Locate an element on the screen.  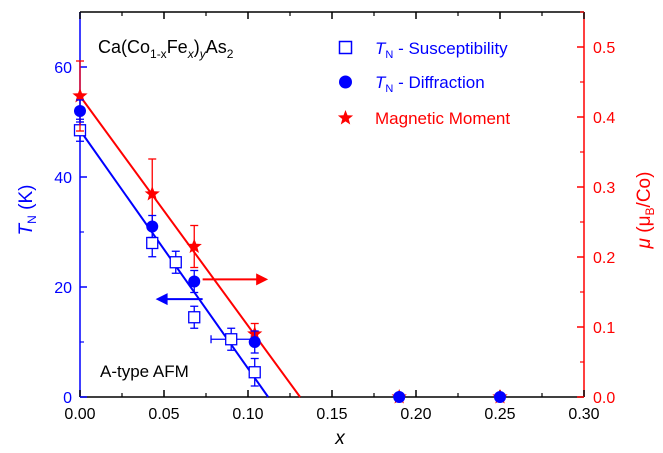
x-axis-label: x is located at coordinates (340, 438).